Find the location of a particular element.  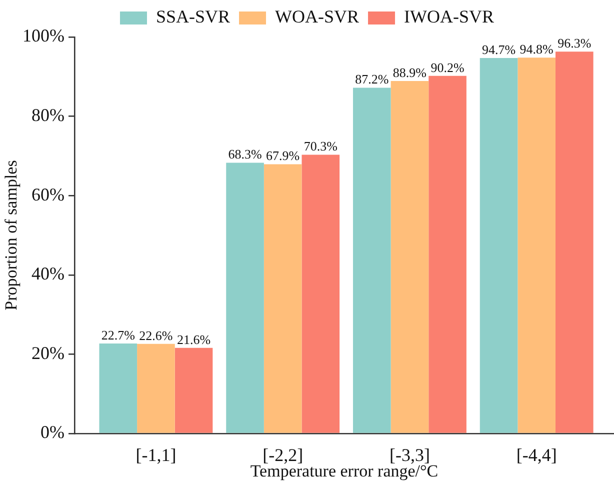

x-tick-label: [-1,1] is located at coordinates (156, 455).